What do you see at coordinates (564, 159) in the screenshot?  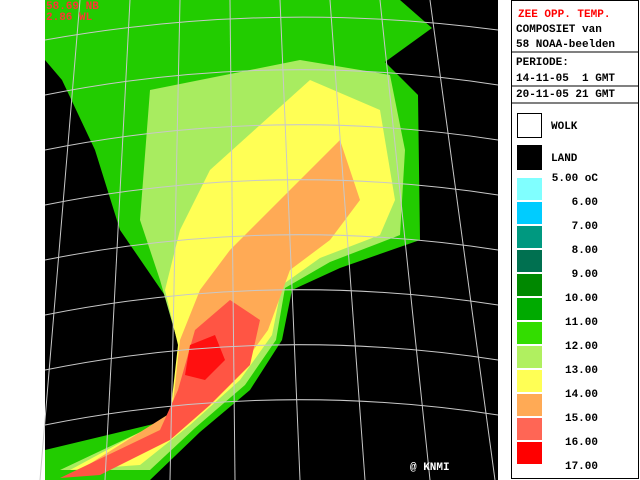 I see `land-label: LAND` at bounding box center [564, 159].